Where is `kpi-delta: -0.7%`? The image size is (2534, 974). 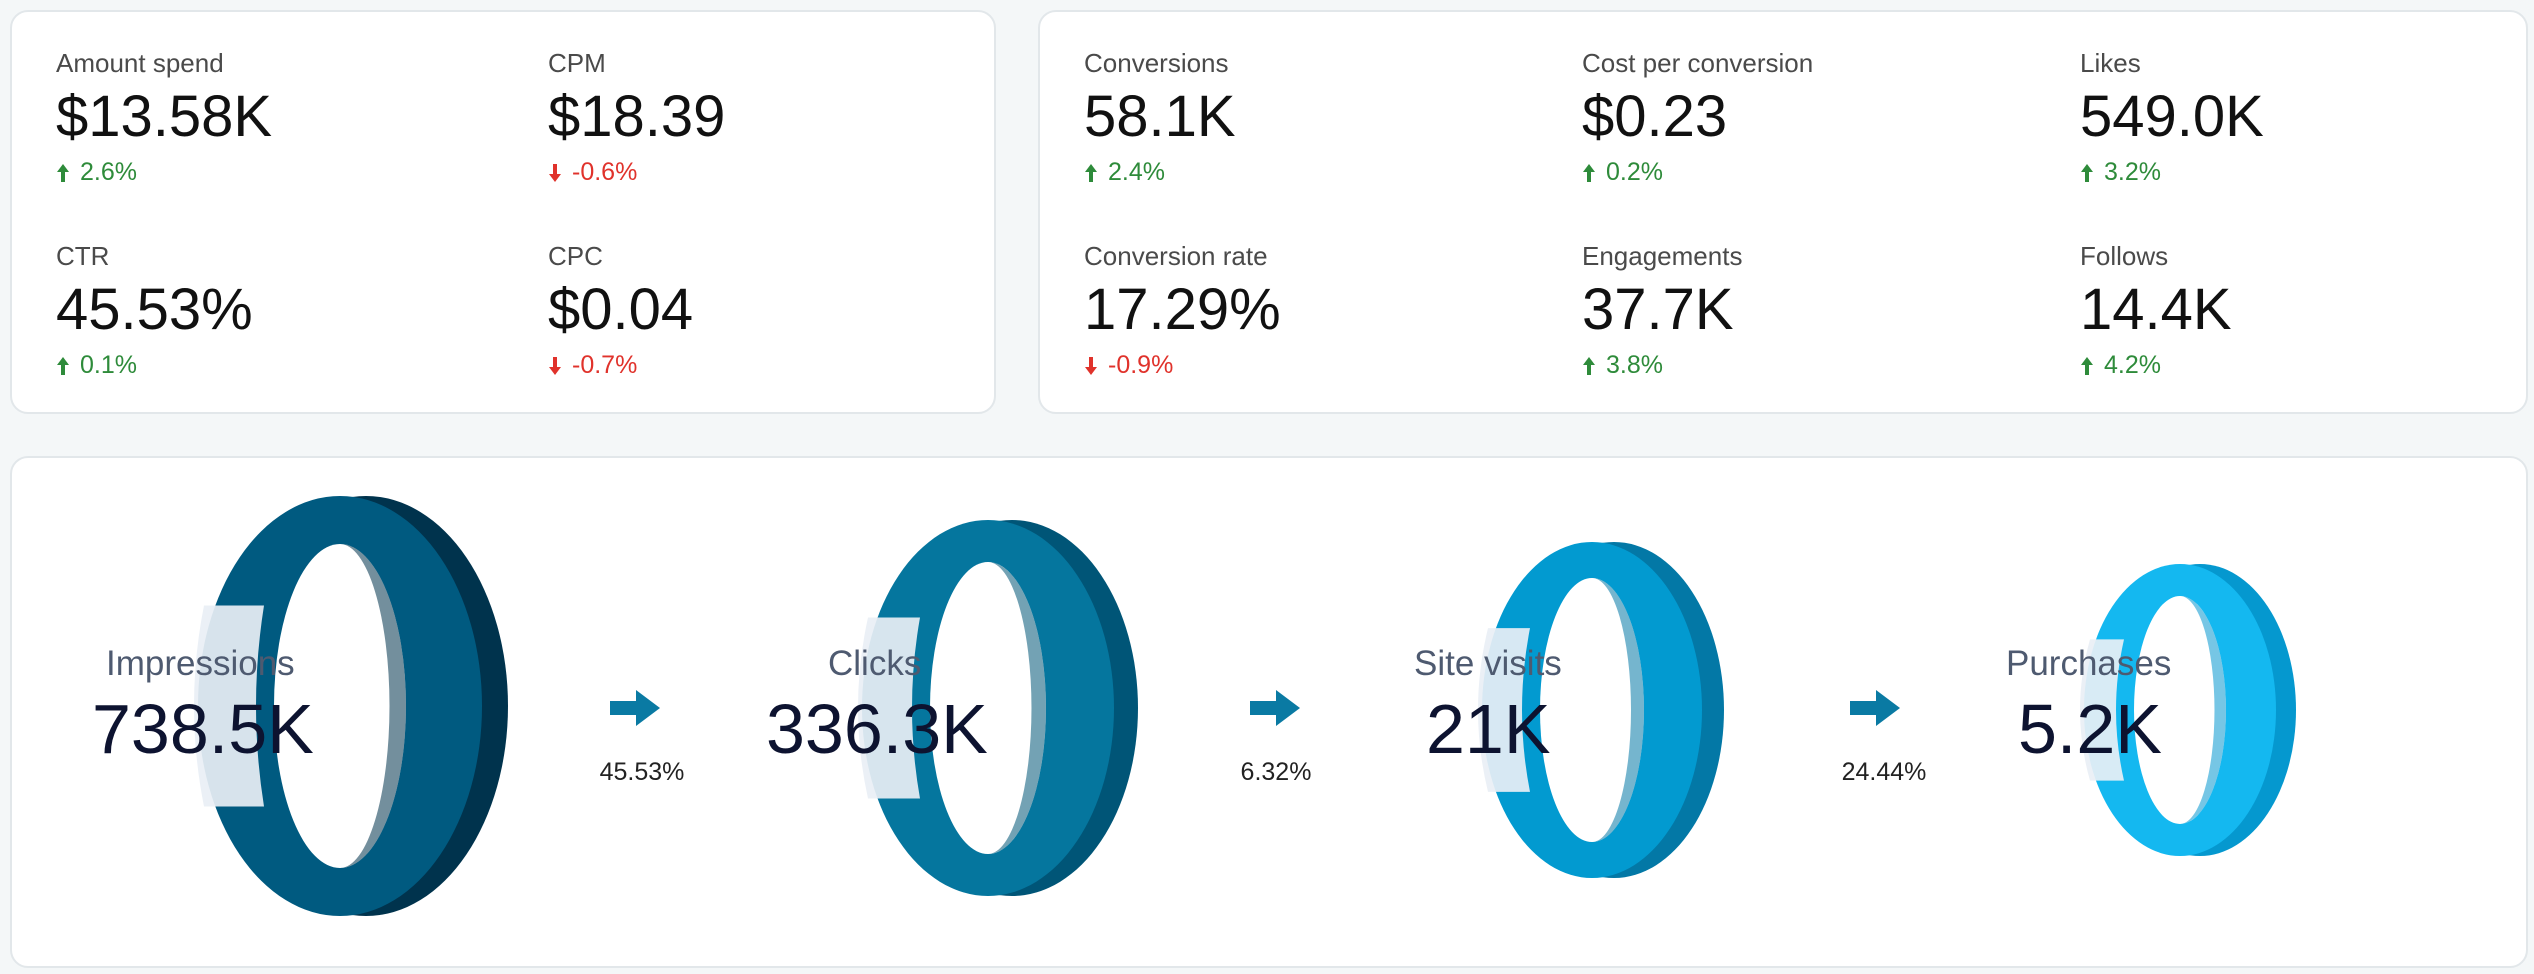 kpi-delta: -0.7% is located at coordinates (620, 365).